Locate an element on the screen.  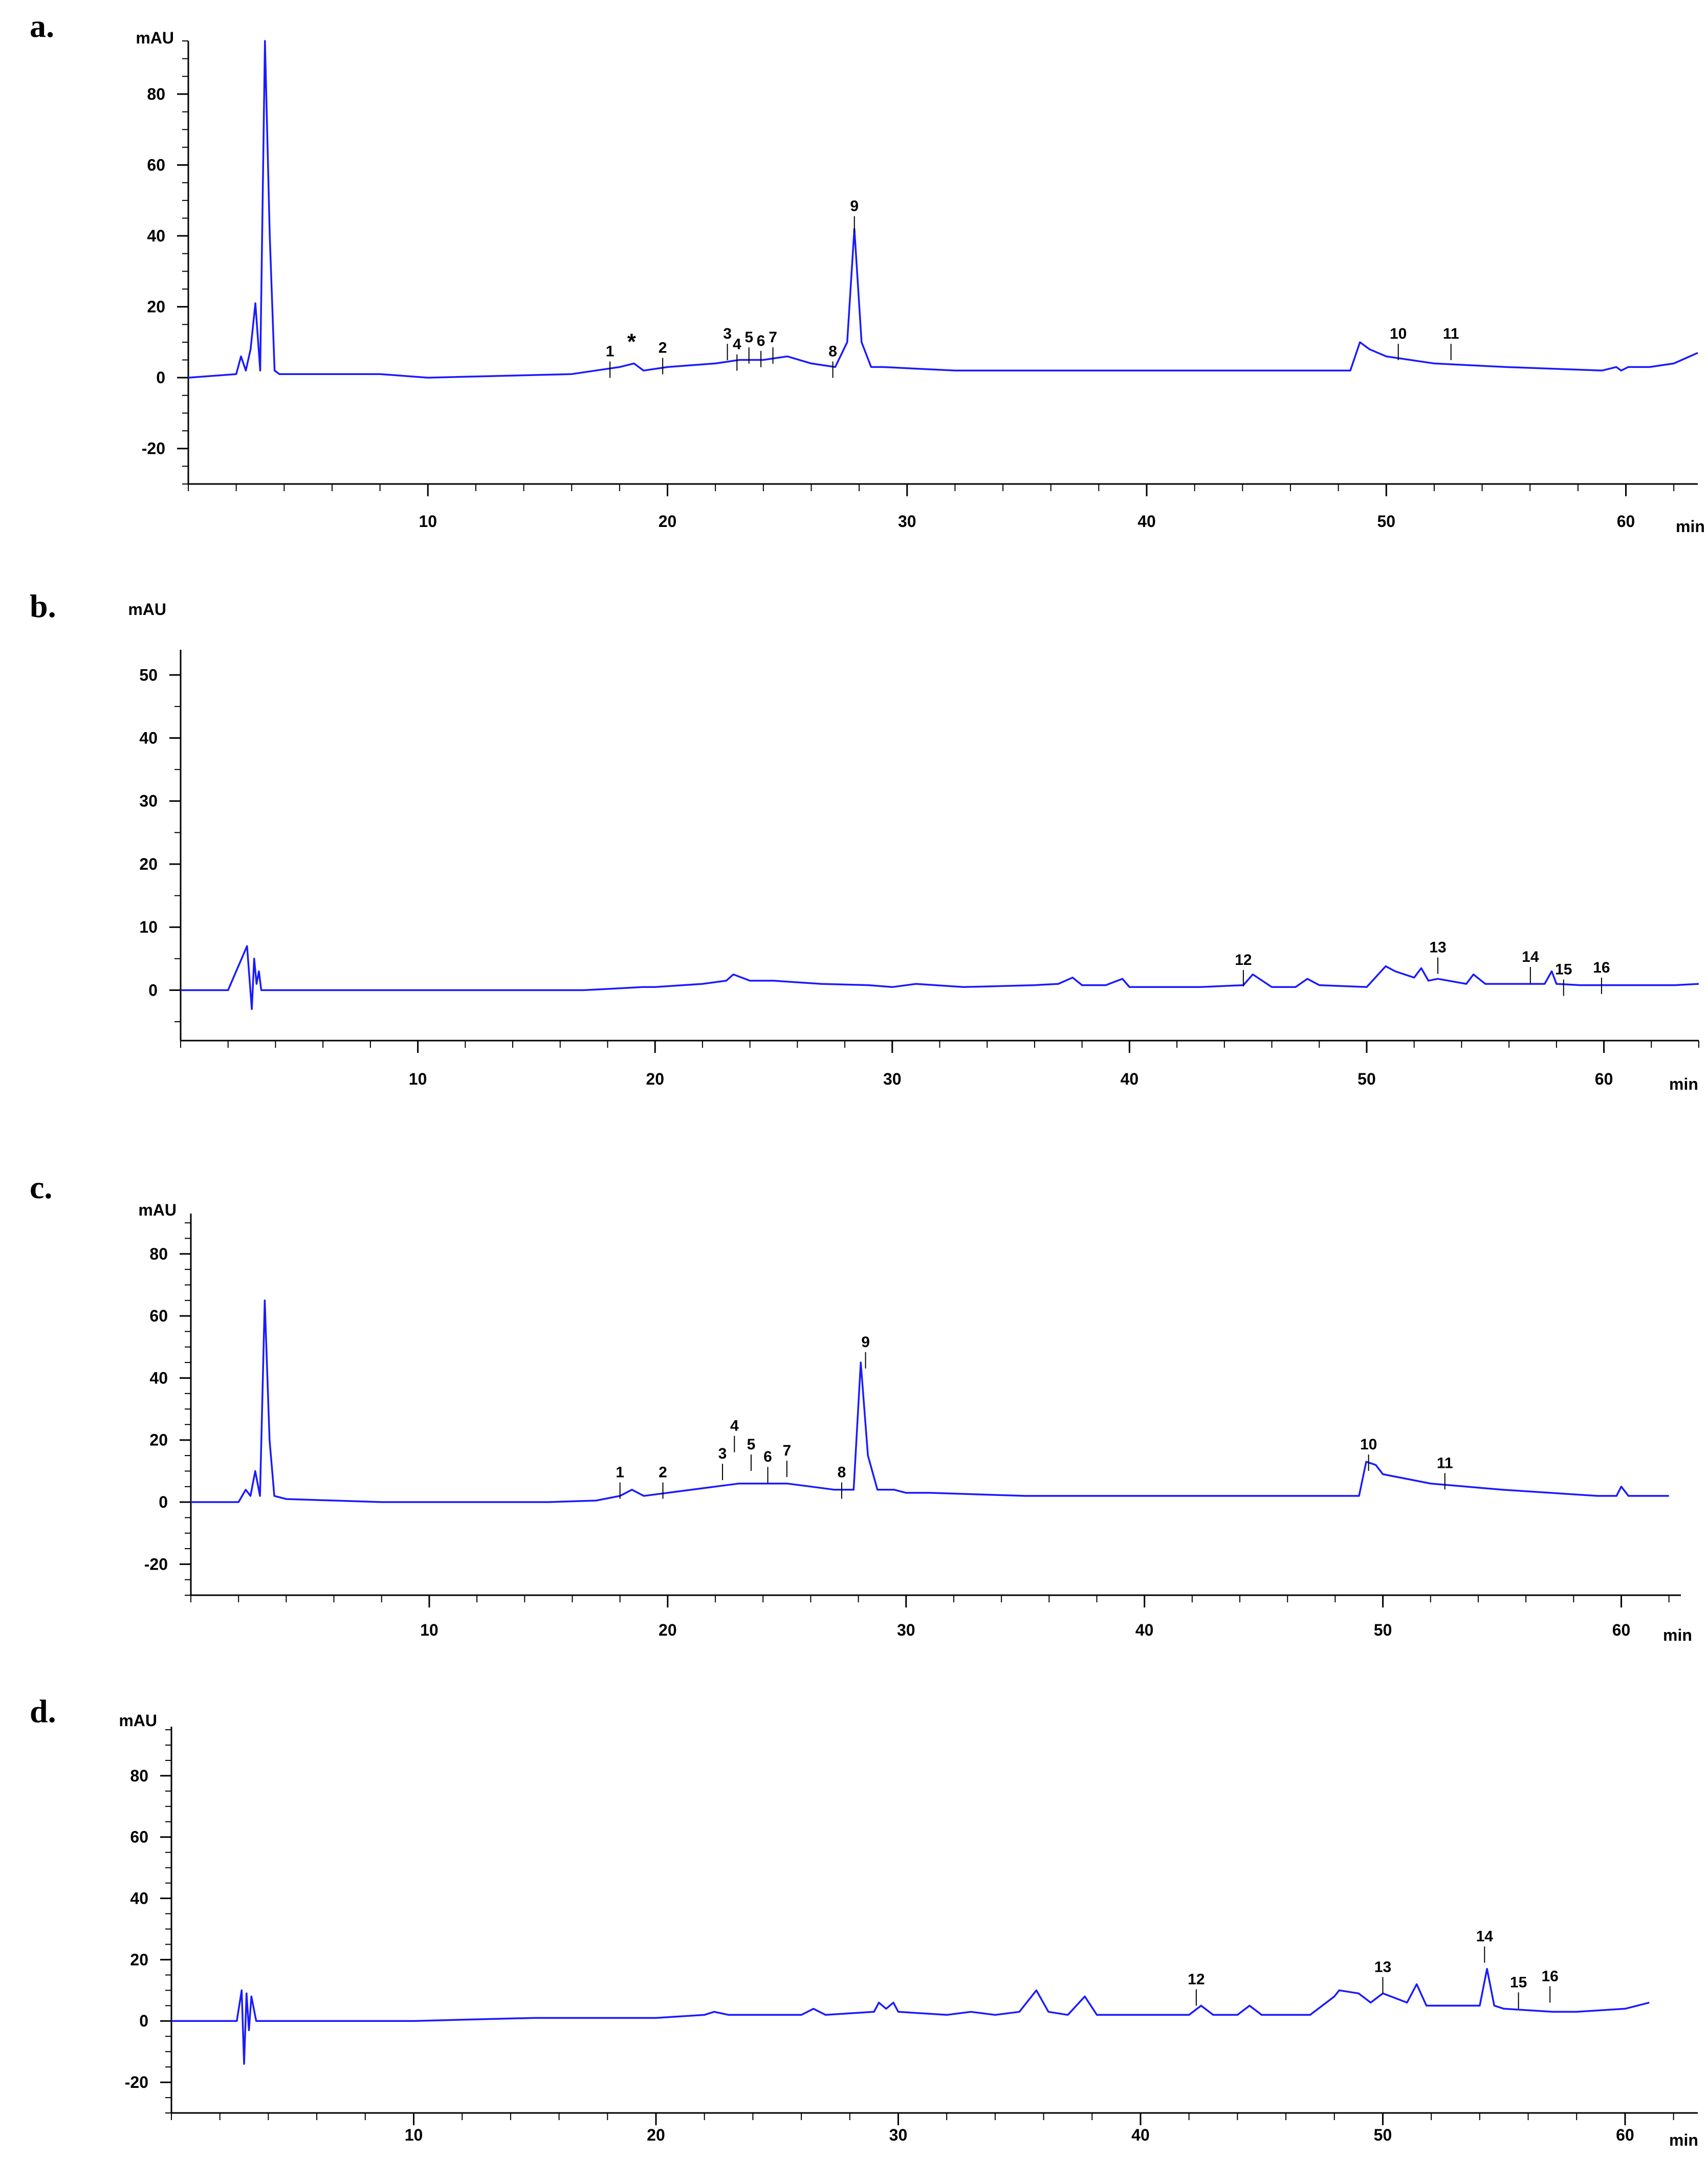
peak-label: * is located at coordinates (632, 342).